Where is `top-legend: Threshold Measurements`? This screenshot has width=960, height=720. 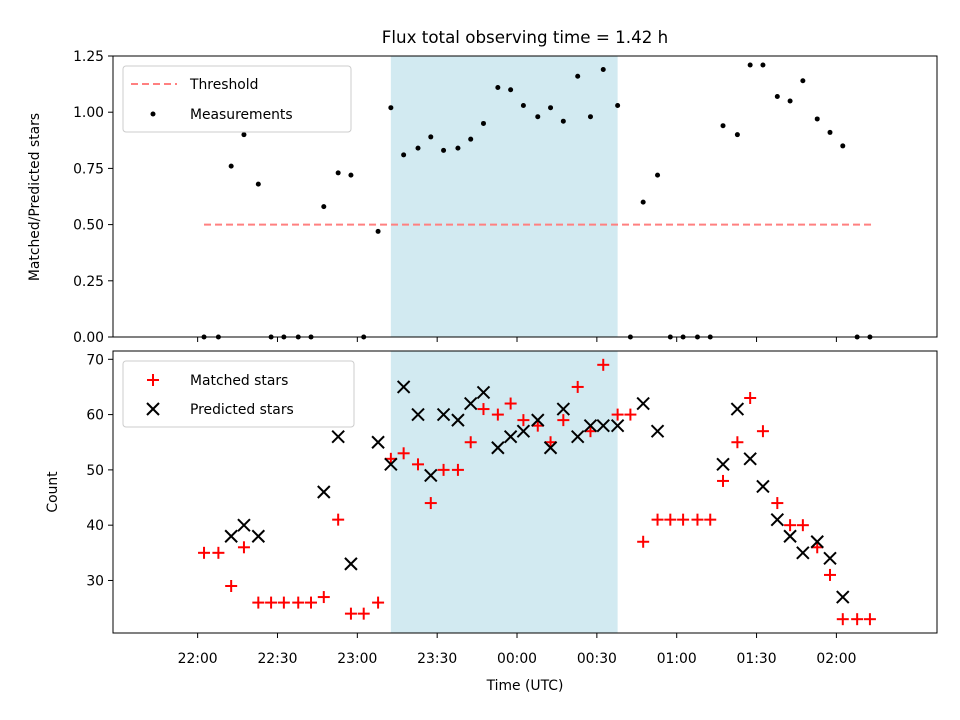 top-legend: Threshold Measurements is located at coordinates (237, 99).